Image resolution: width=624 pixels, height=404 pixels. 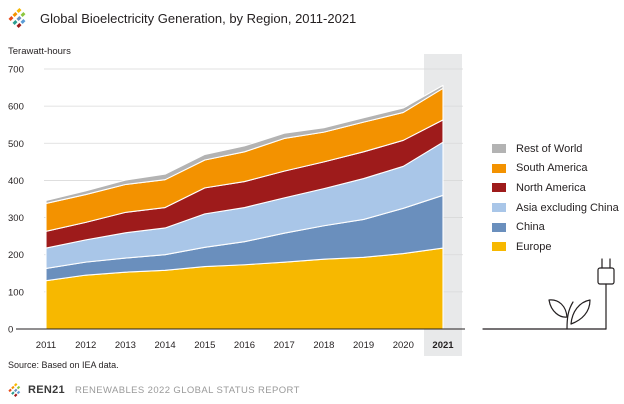 I want to click on x-tick-label-2019: 2019, so click(x=363, y=345).